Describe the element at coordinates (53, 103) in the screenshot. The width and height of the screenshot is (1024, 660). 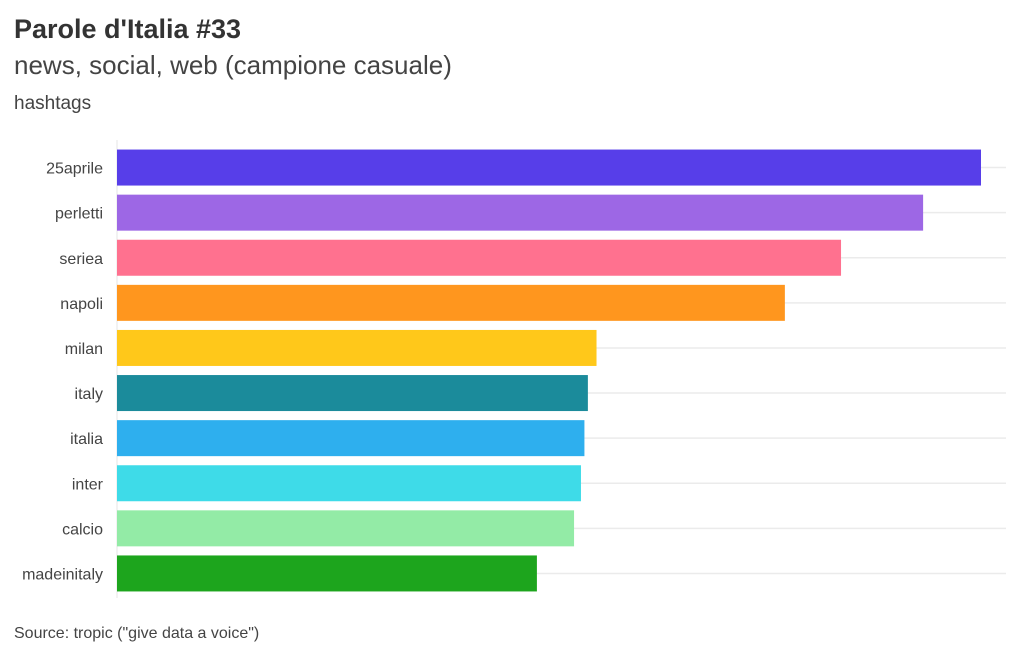
I see `y-axis-label: hashtags` at that location.